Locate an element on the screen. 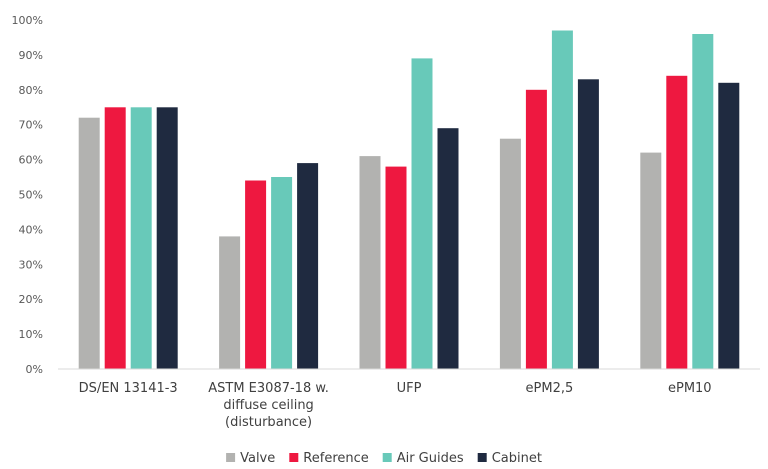 The height and width of the screenshot is (469, 768). legend-label: Reference is located at coordinates (335, 458).